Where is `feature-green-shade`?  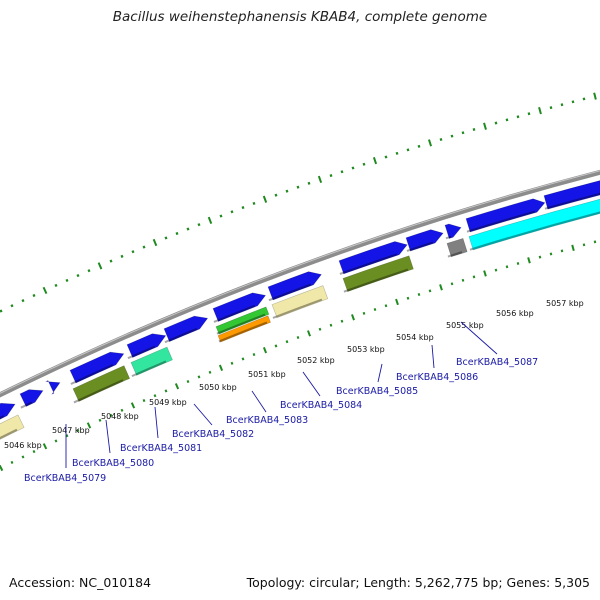 feature-green-shade is located at coordinates (241, 324).